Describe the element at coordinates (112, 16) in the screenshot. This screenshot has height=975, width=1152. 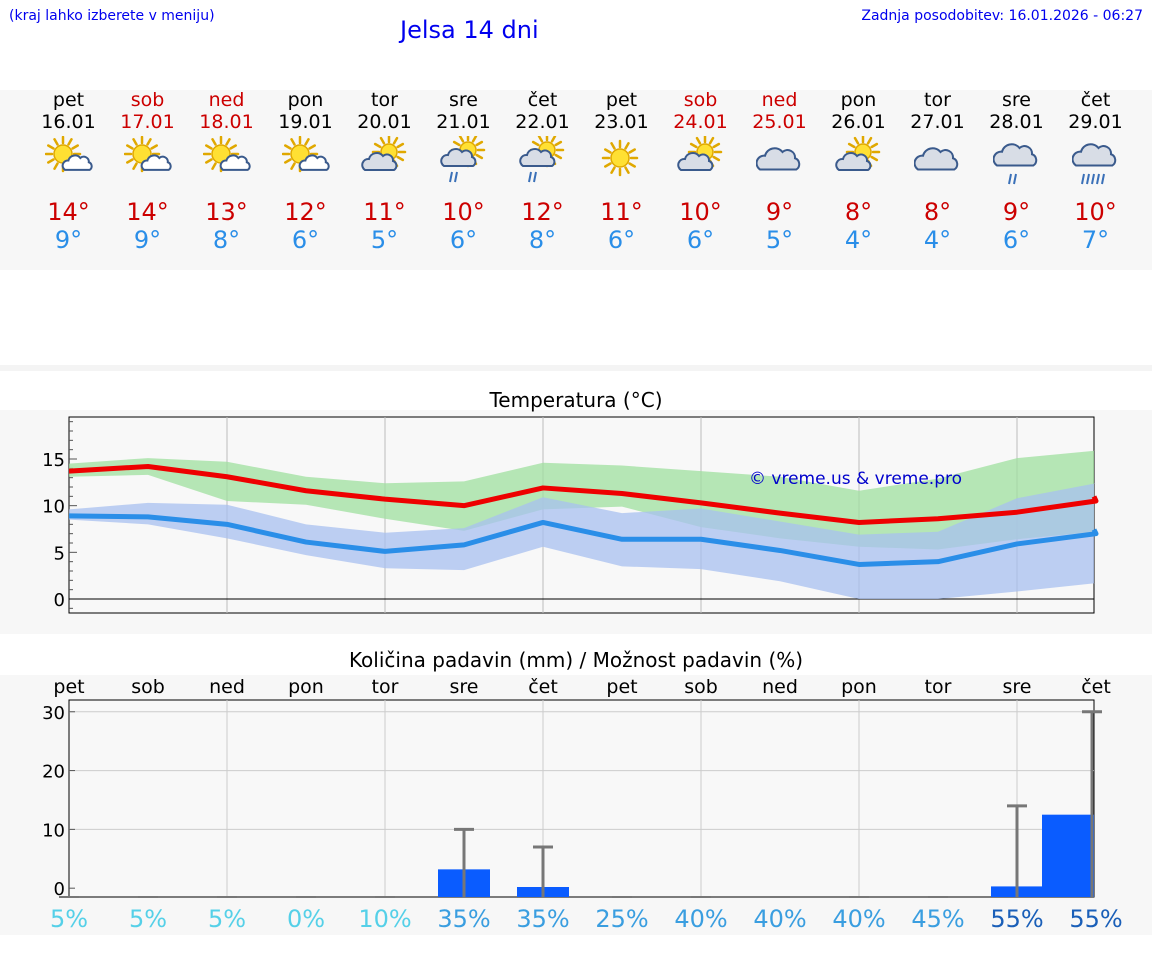
I see `header-left-note: (kraj lahko izberete v meniju)` at that location.